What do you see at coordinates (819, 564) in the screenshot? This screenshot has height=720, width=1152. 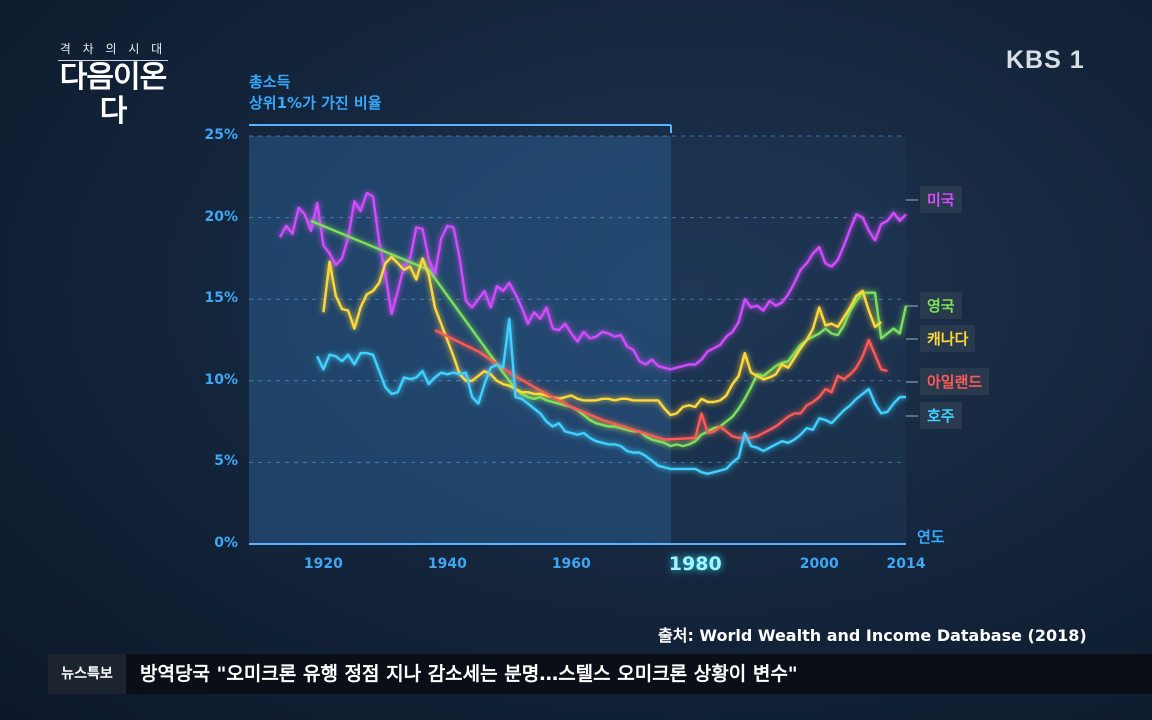 I see `x-tick-label: 2000` at bounding box center [819, 564].